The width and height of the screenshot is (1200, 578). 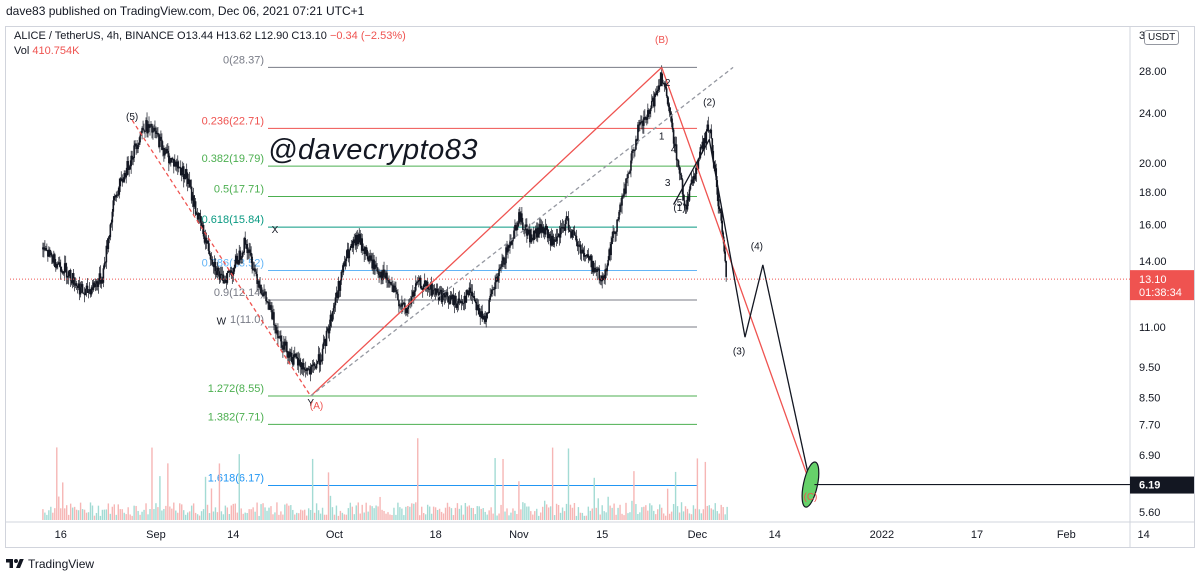 I want to click on target-zone, so click(x=810, y=485).